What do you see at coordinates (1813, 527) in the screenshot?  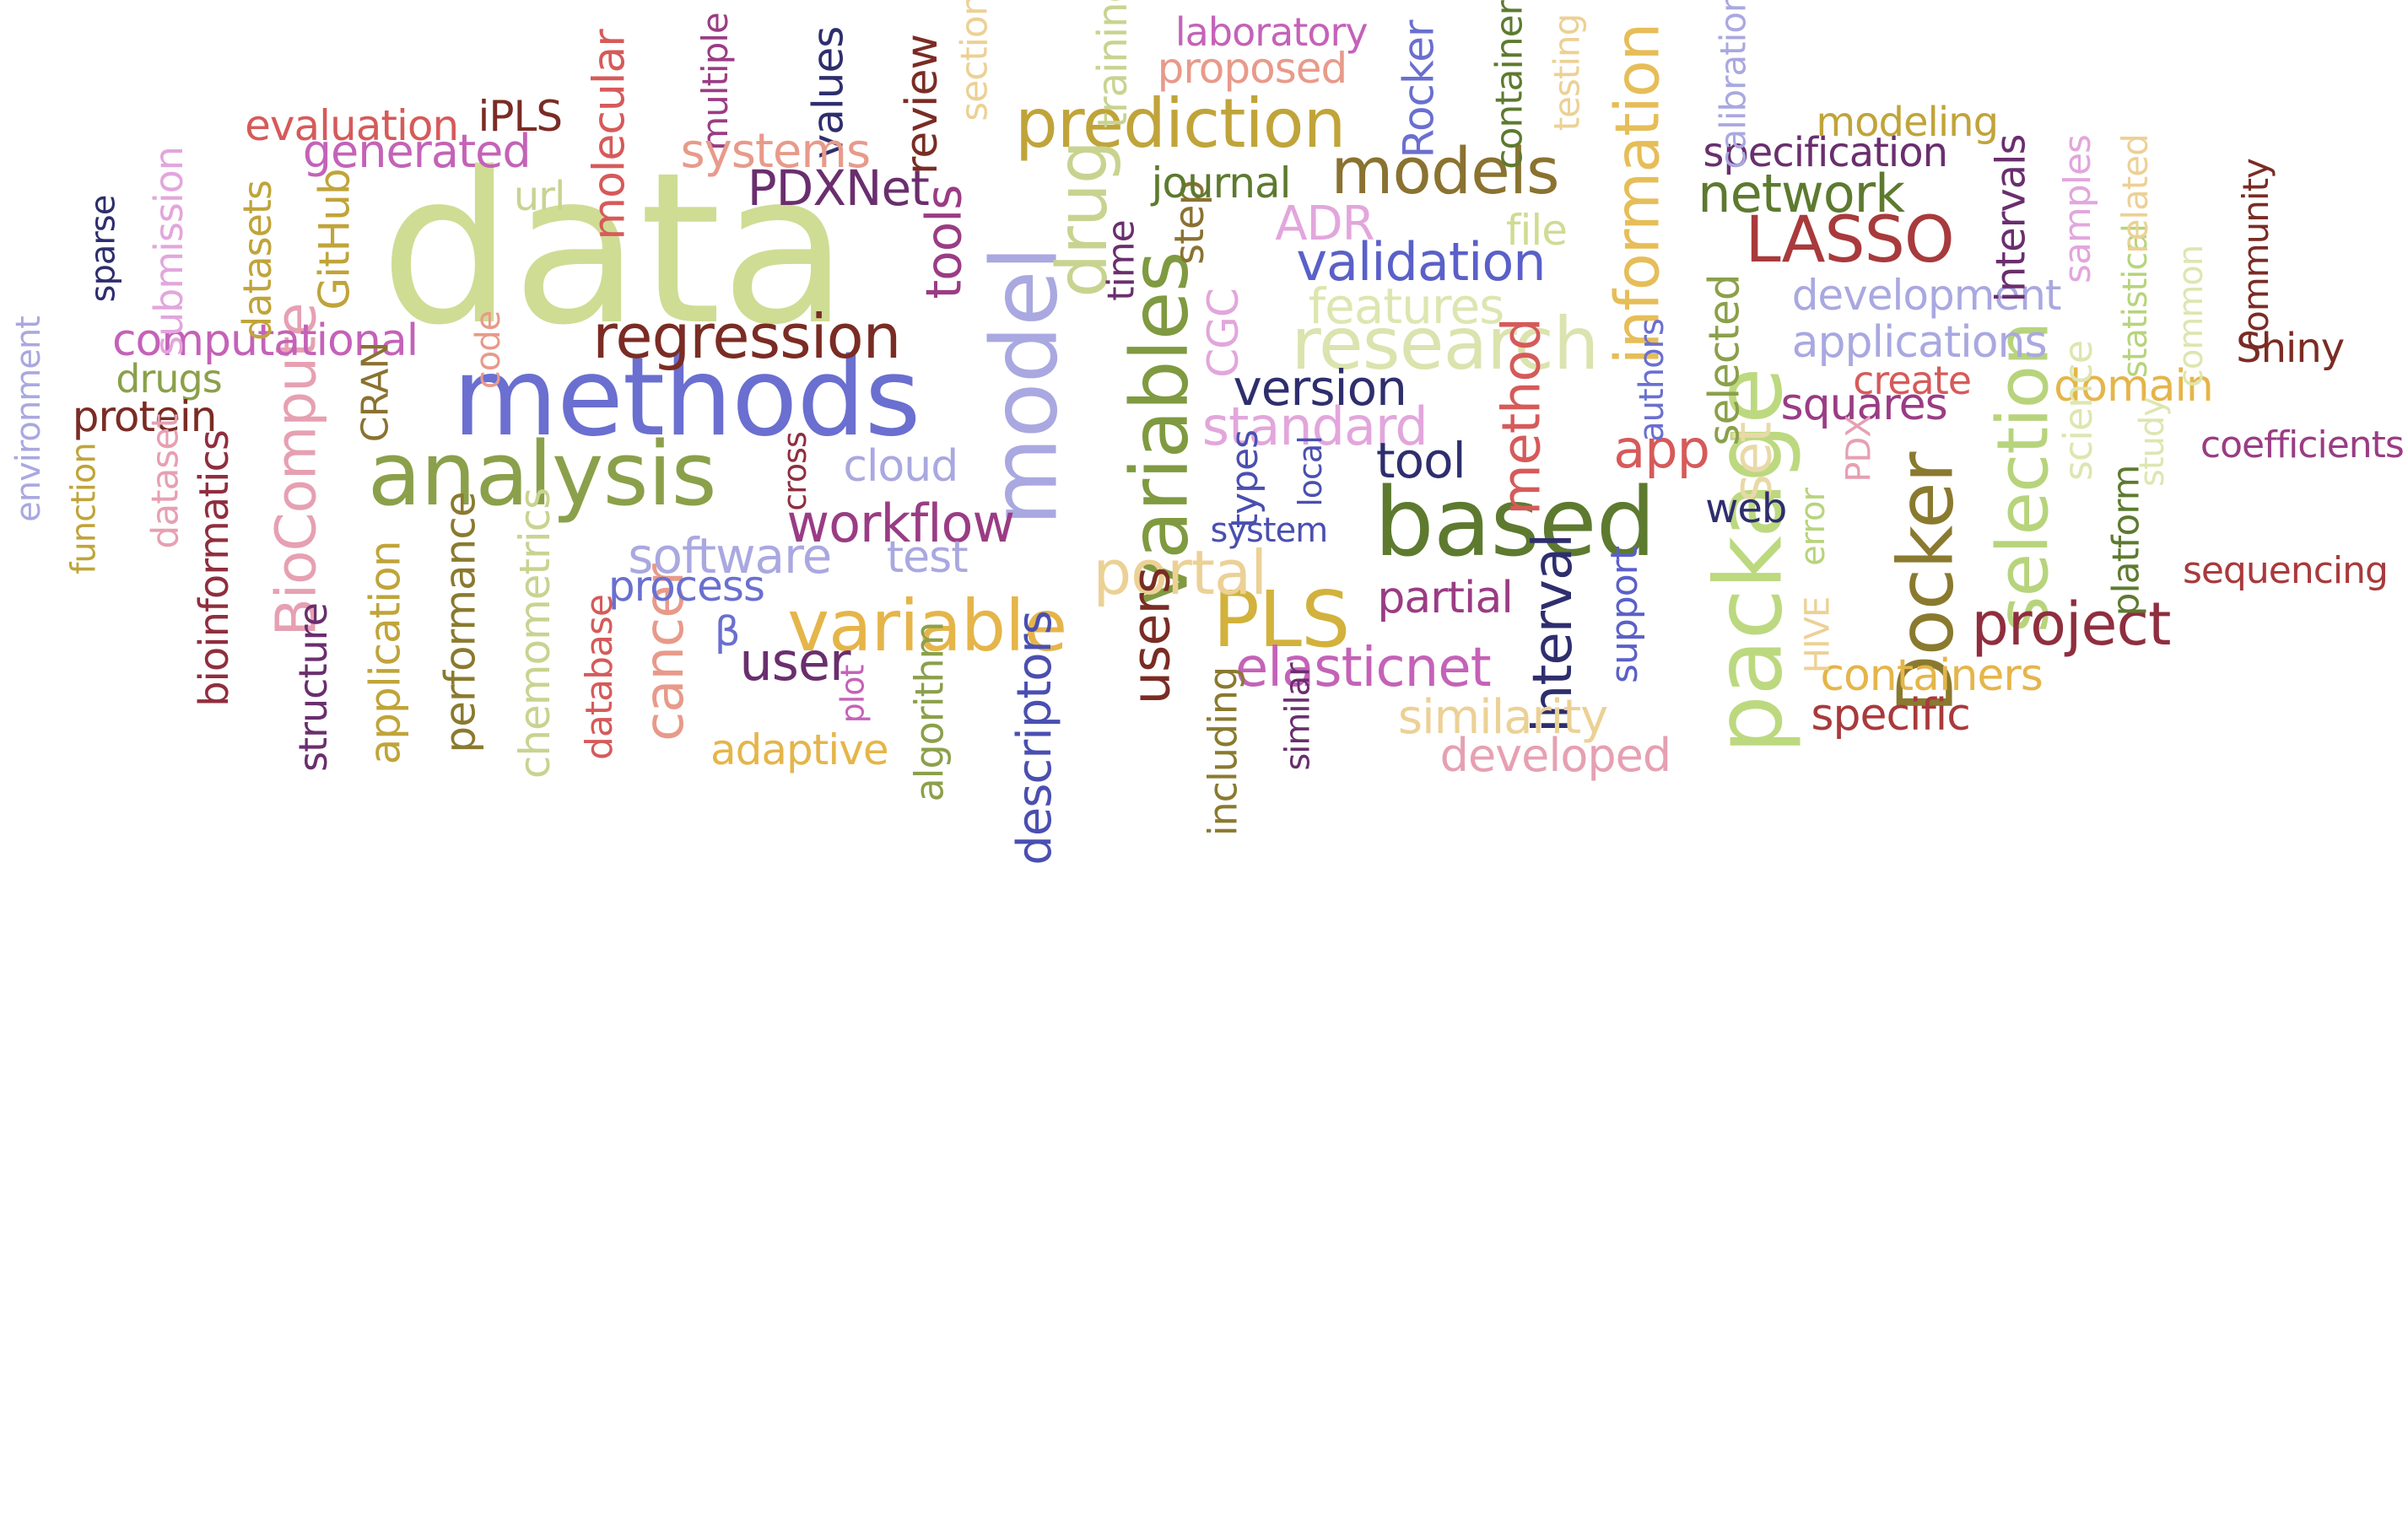 I see `word-error: error` at bounding box center [1813, 527].